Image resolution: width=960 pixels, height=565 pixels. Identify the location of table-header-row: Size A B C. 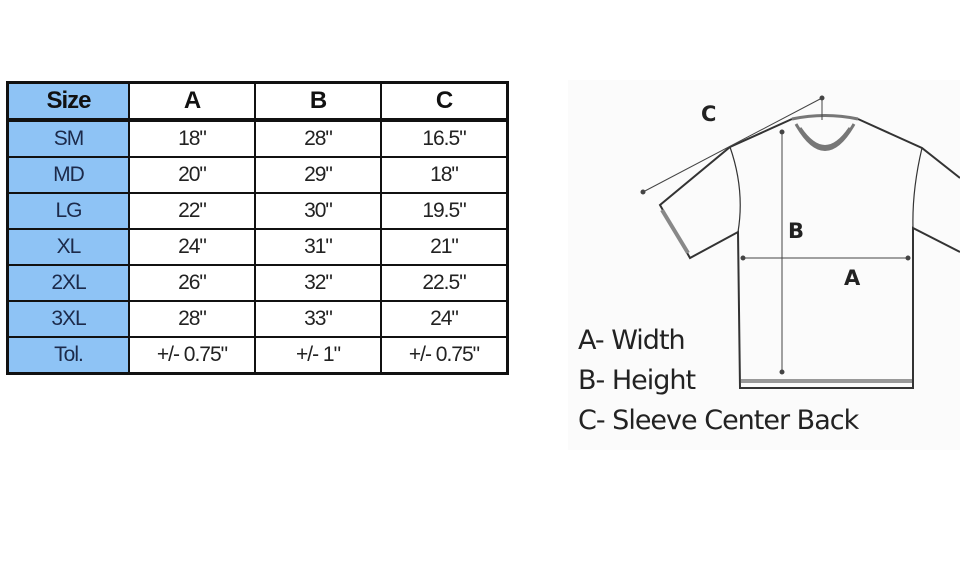
(257, 101).